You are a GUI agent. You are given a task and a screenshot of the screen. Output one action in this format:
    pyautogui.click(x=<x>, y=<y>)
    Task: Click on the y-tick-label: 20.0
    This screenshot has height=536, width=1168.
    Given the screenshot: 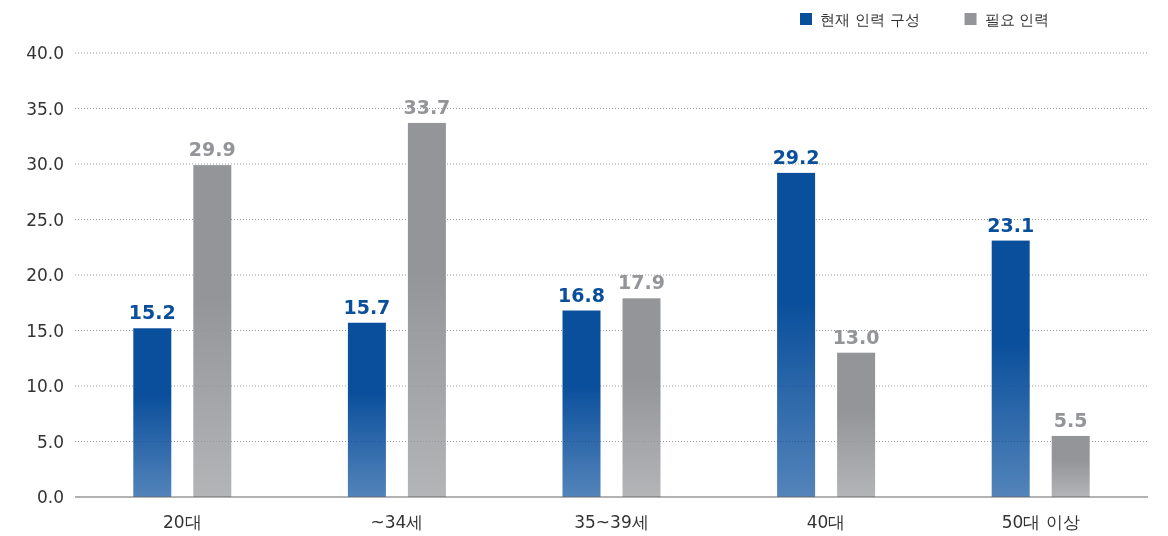 What is the action you would take?
    pyautogui.click(x=45, y=275)
    